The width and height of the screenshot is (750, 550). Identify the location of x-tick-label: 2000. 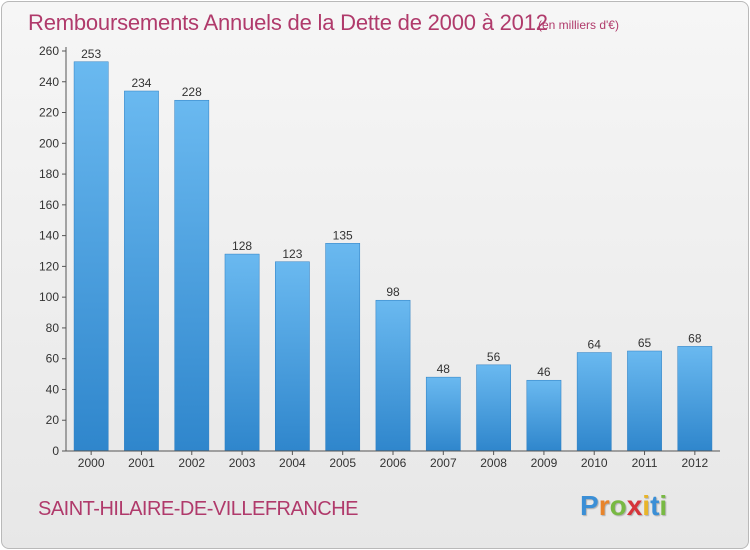
(91, 463).